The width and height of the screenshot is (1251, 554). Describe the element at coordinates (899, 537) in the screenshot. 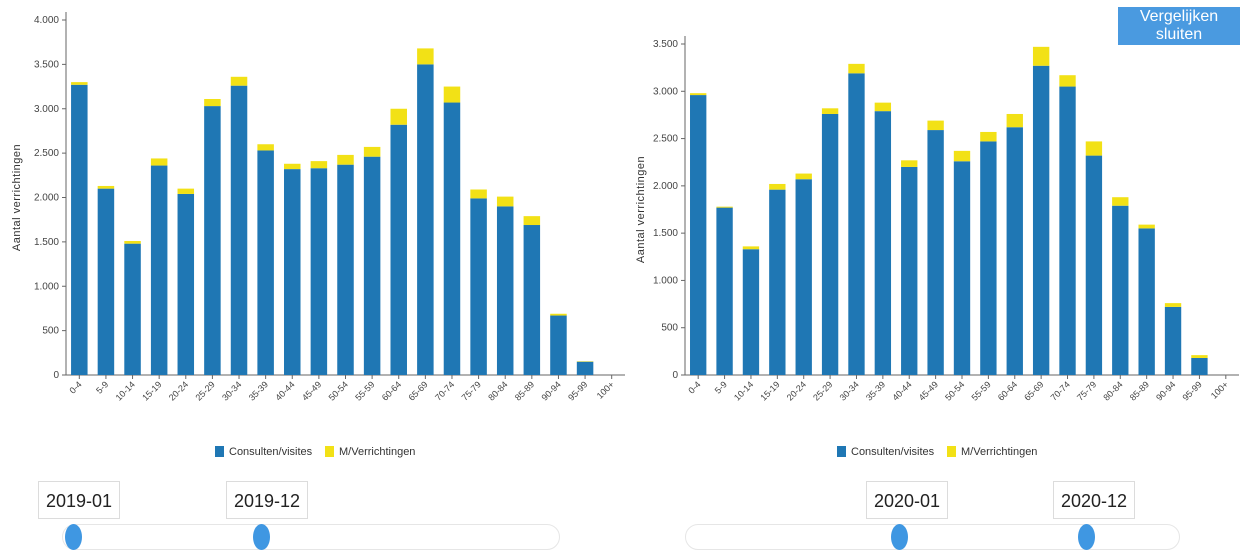

I see `slider-right-start-handle` at that location.